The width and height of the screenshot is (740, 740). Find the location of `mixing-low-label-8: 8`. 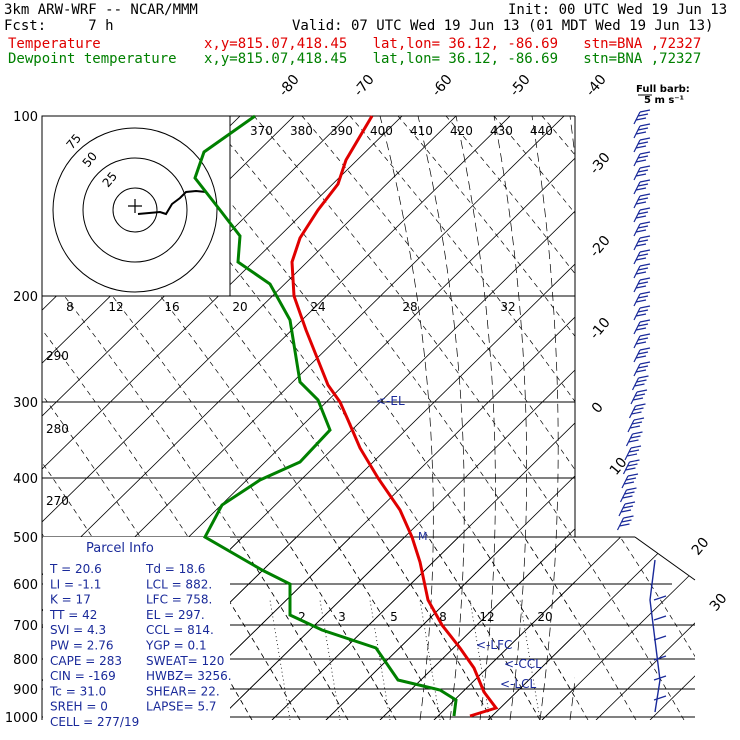

mixing-low-label-8: 8 is located at coordinates (443, 617).